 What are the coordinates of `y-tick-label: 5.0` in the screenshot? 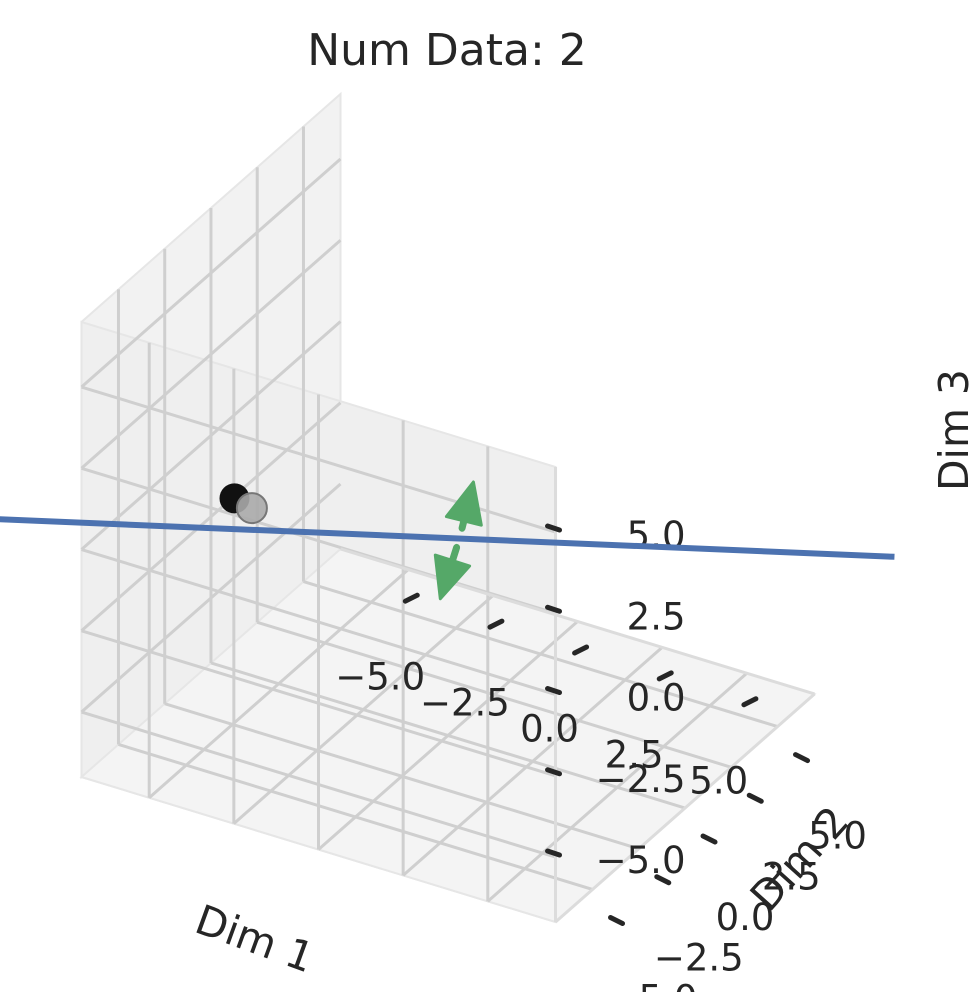 It's located at (837, 836).